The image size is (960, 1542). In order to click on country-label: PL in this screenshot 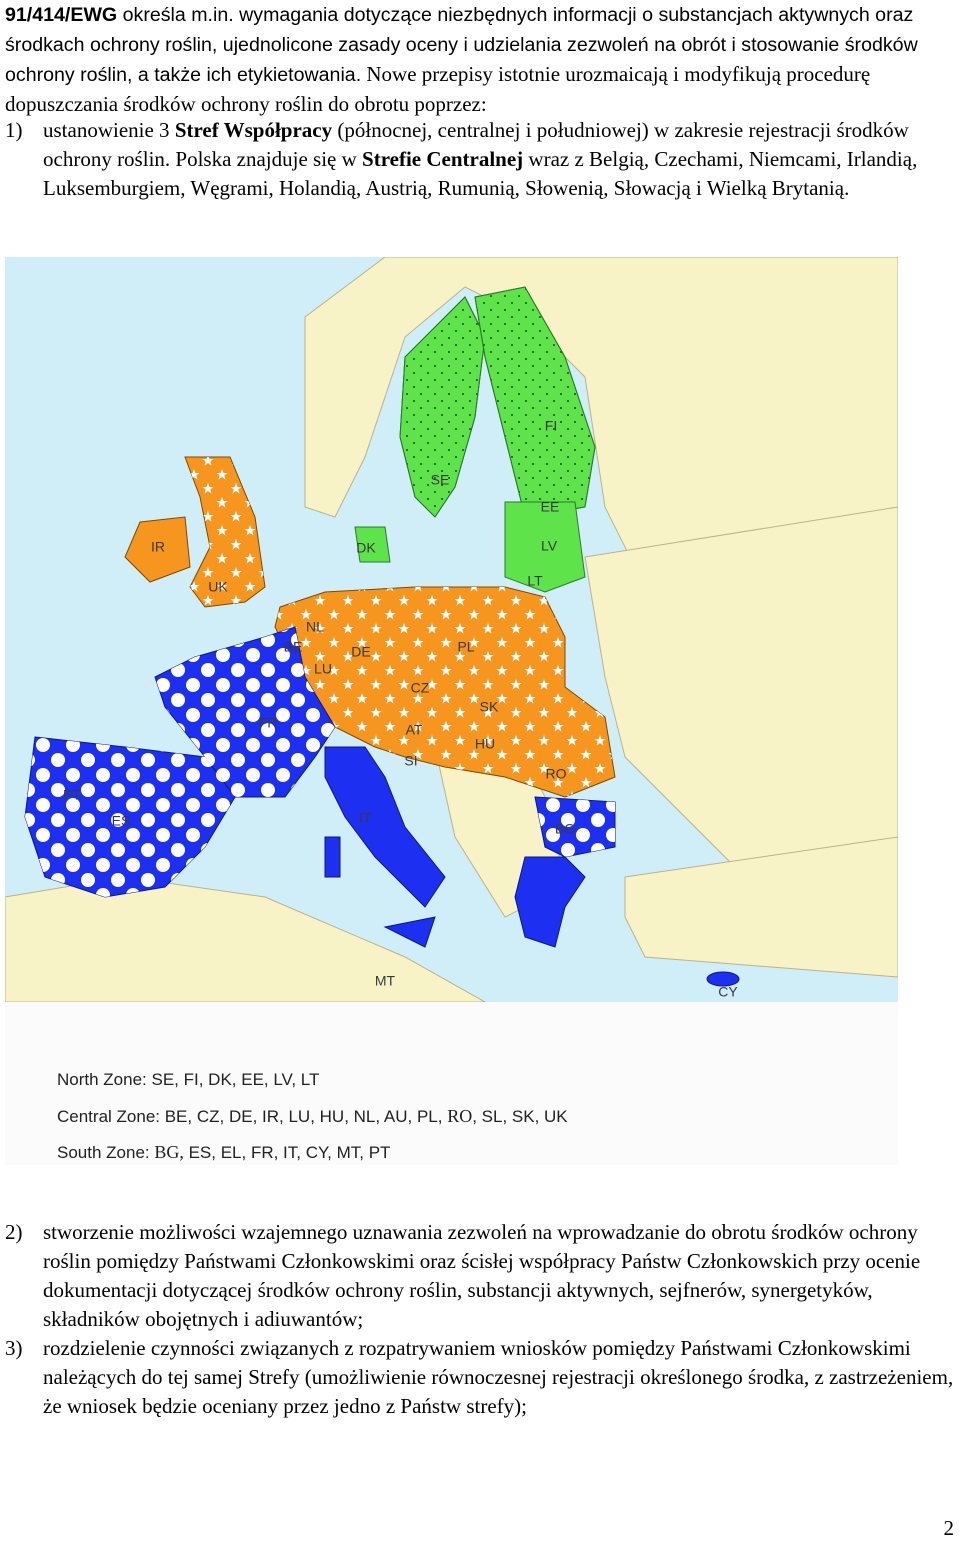, I will do `click(465, 647)`.